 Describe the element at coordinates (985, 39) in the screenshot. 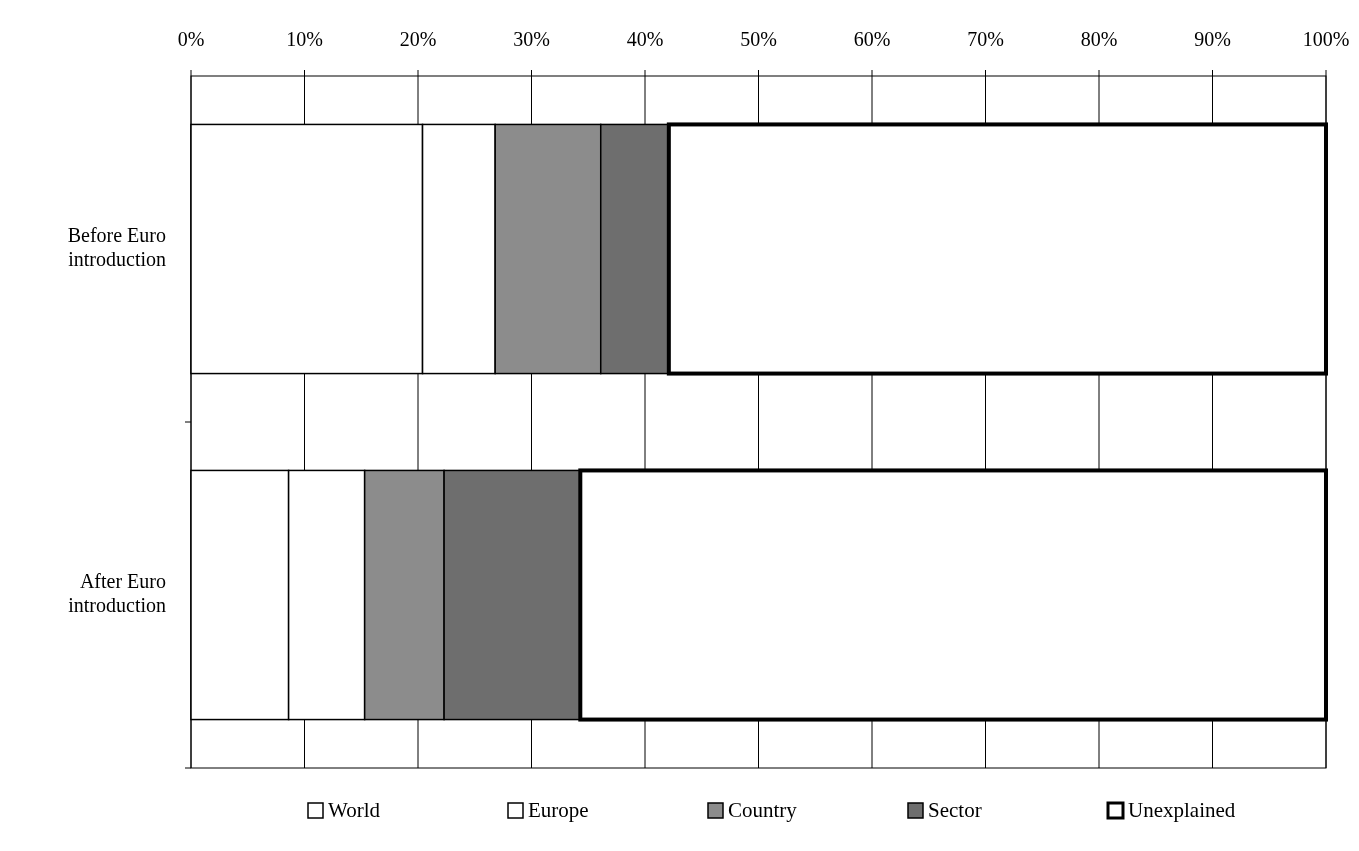

I see `x-tick-label: 70%` at that location.